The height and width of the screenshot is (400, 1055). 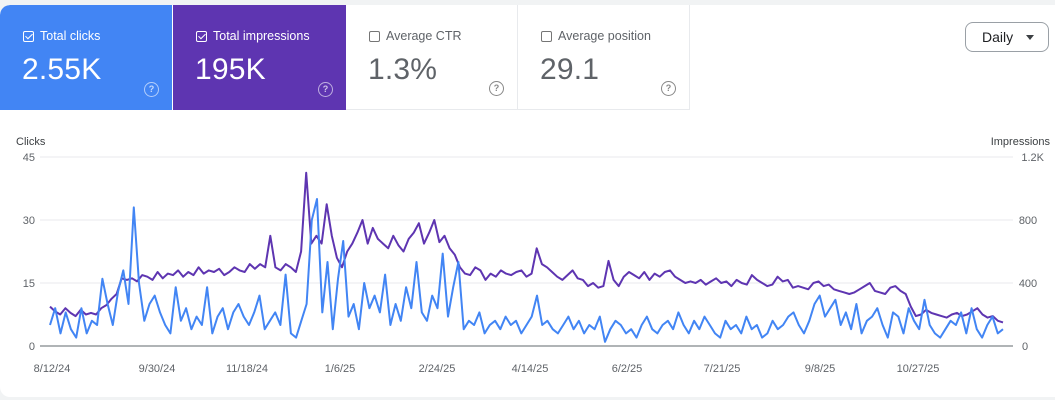 I want to click on metric-label: Average CTR, so click(x=415, y=36).